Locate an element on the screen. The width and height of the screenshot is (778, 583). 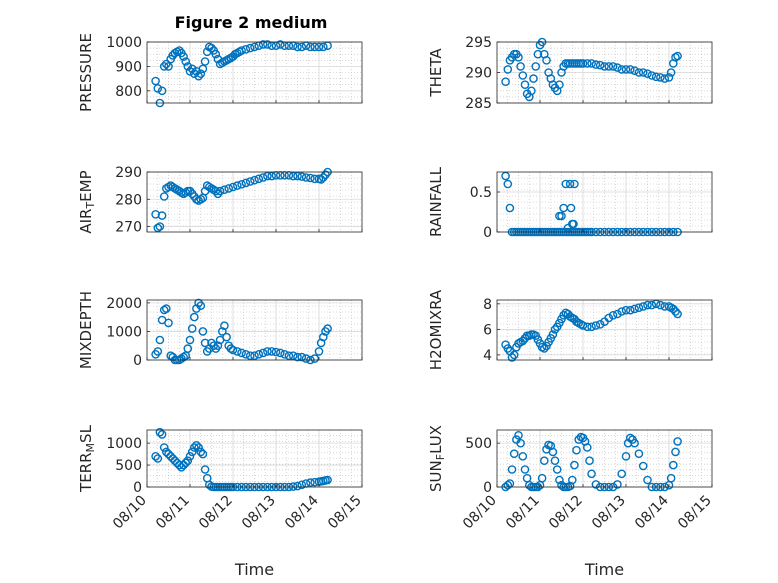
y-tick-label: 270 is located at coordinates (128, 228).